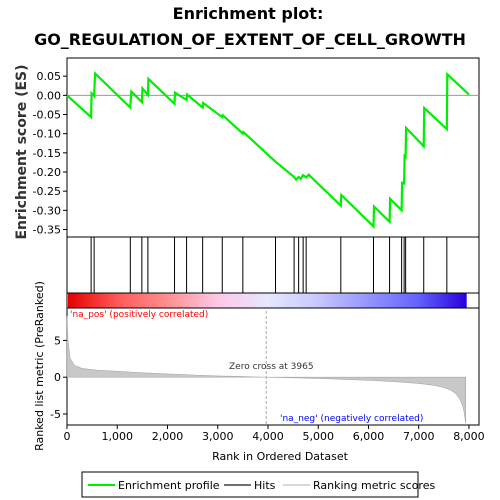 The height and width of the screenshot is (500, 500). I want to click on xtick-label: 3,000, so click(218, 436).